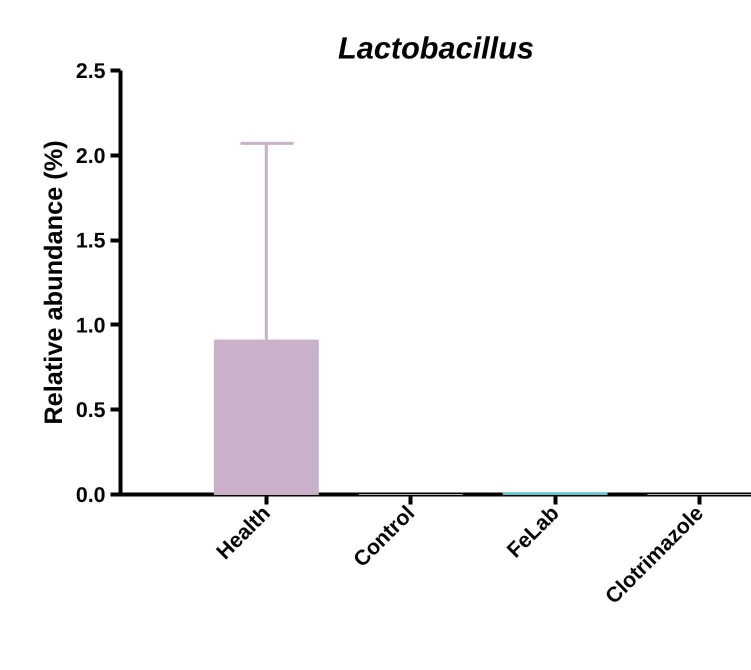  Describe the element at coordinates (91, 240) in the screenshot. I see `y-tick-label: 1.5` at that location.